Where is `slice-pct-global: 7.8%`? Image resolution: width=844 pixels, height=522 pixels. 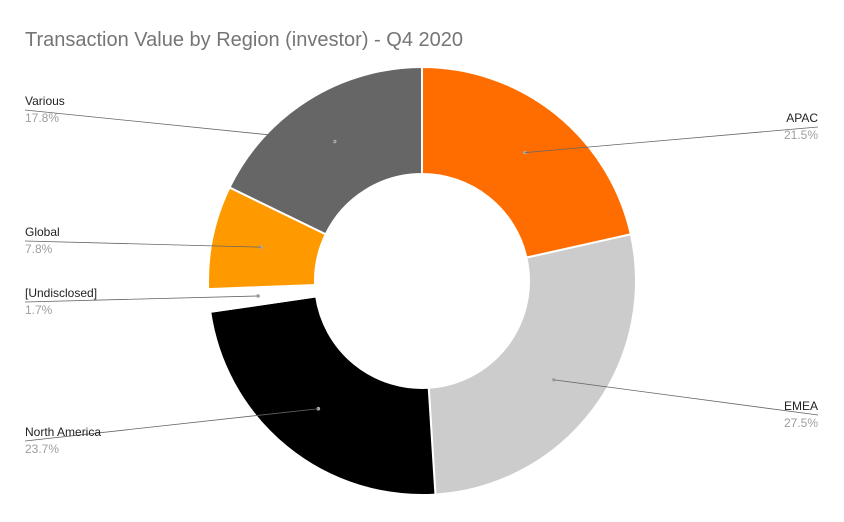
slice-pct-global: 7.8% is located at coordinates (39, 249).